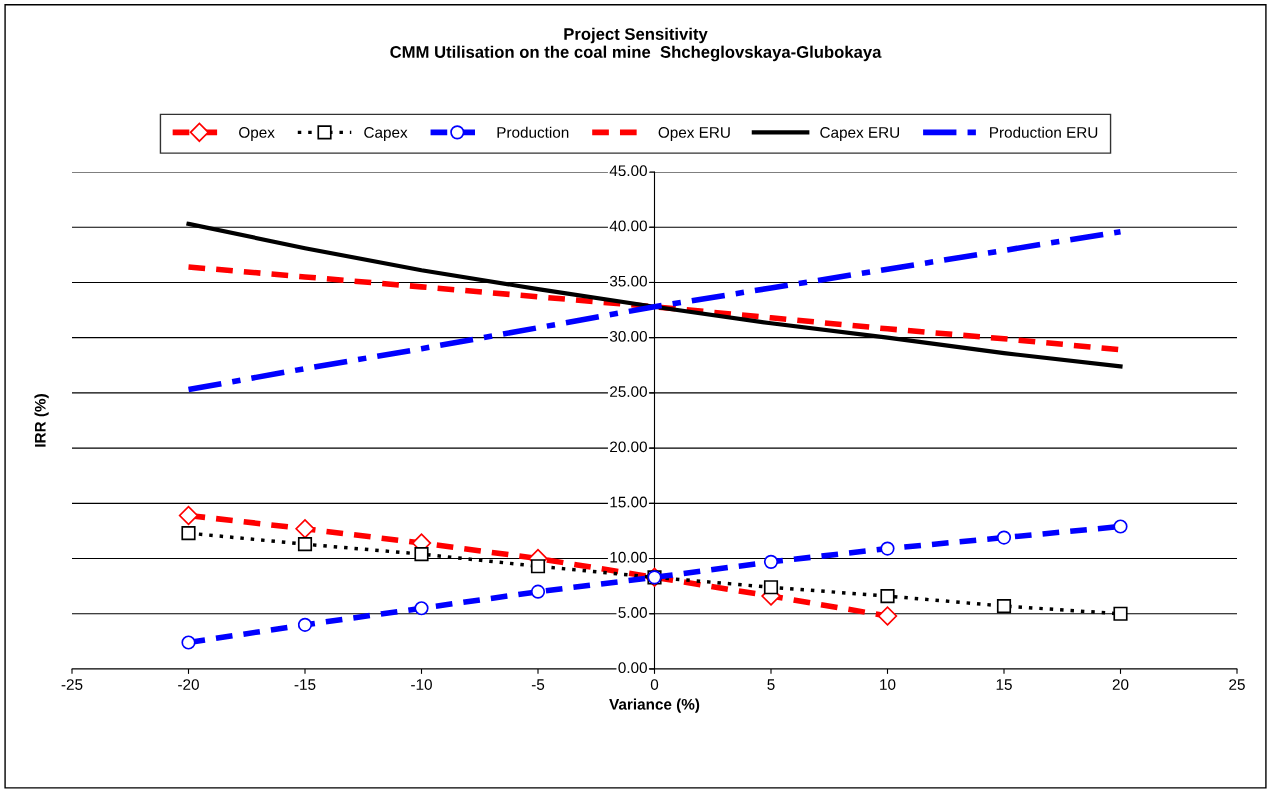 This screenshot has width=1271, height=791. Describe the element at coordinates (1044, 132) in the screenshot. I see `legend-label: Production ERU` at that location.